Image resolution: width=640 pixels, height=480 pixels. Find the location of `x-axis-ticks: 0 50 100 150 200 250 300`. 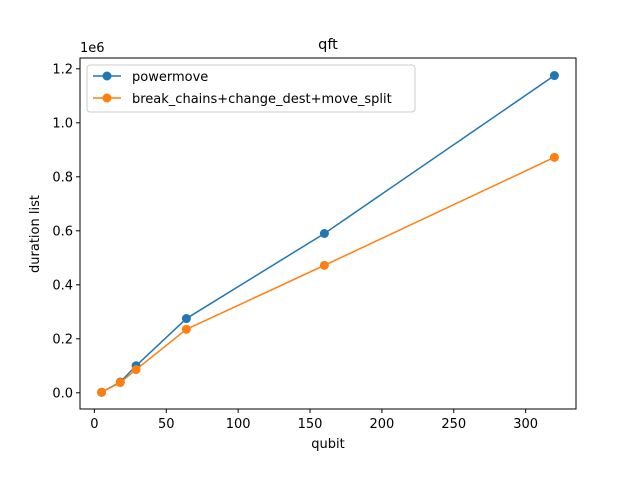

x-axis-ticks: 0 50 100 150 200 250 300 is located at coordinates (314, 420).